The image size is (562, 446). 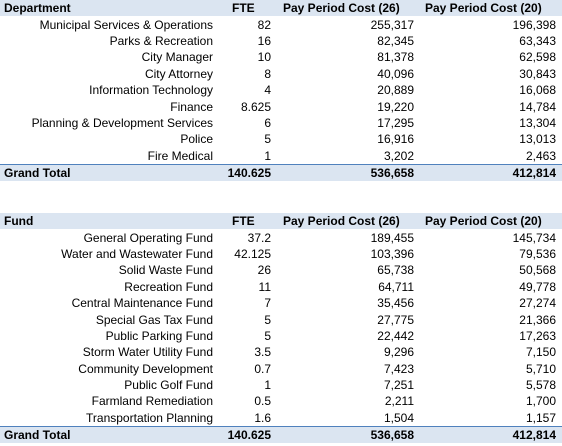 I want to click on data-row: Farmland Remediation 0.5 2,211 1,700, so click(x=281, y=401).